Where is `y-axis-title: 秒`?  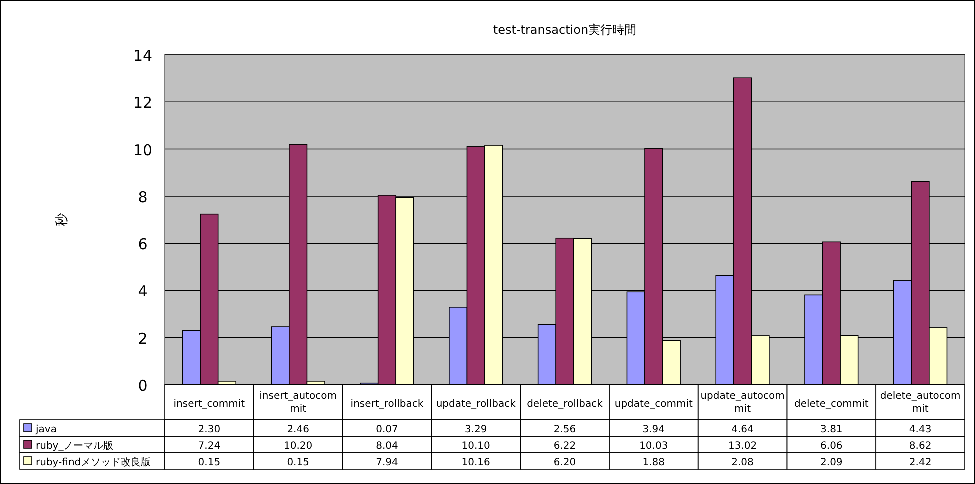 y-axis-title: 秒 is located at coordinates (62, 220).